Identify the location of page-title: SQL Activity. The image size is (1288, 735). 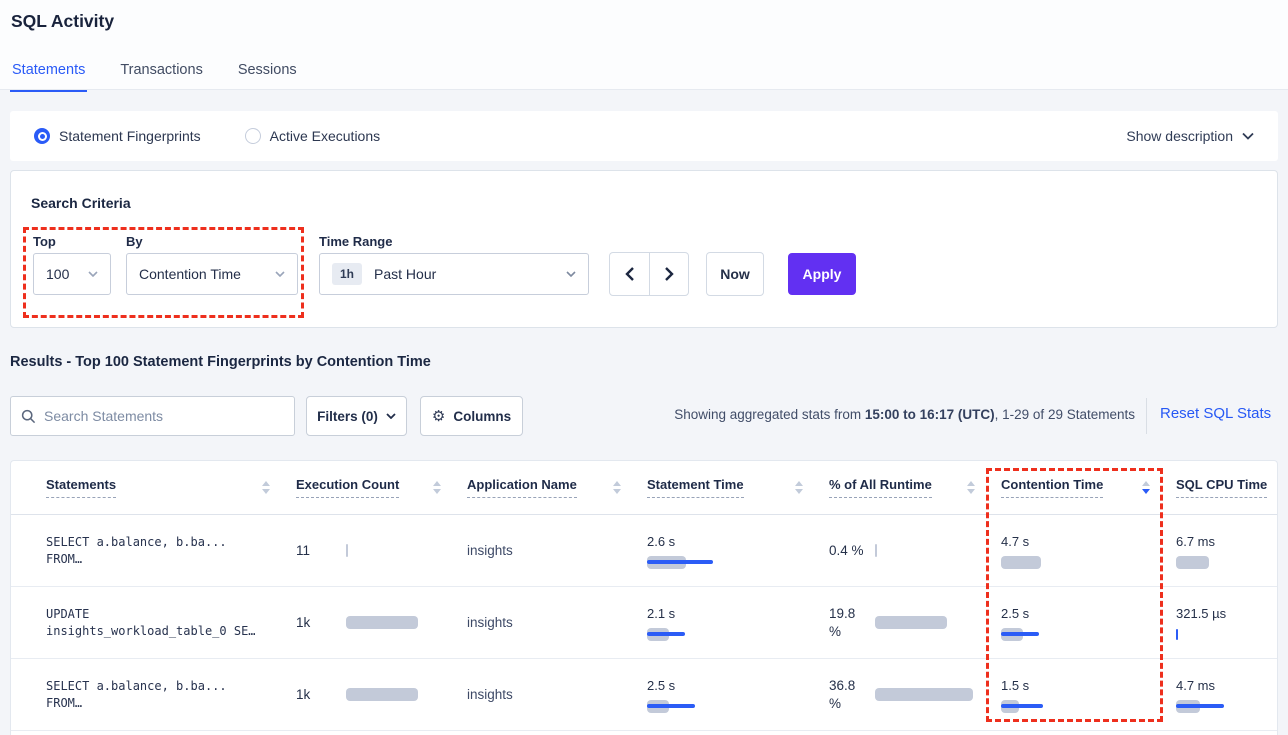
(63, 21).